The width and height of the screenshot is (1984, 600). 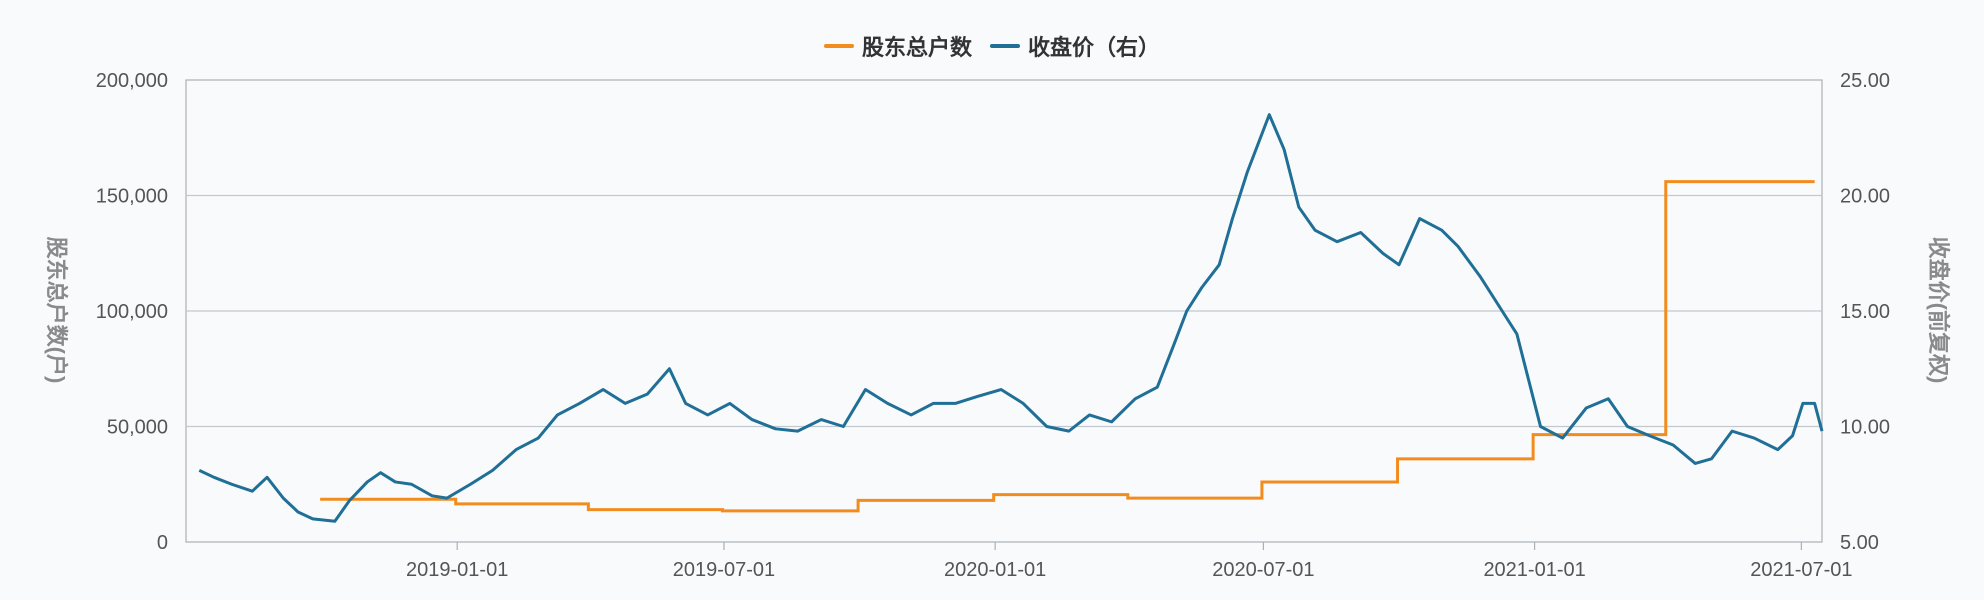 What do you see at coordinates (162, 543) in the screenshot?
I see `left-tick-label: 0` at bounding box center [162, 543].